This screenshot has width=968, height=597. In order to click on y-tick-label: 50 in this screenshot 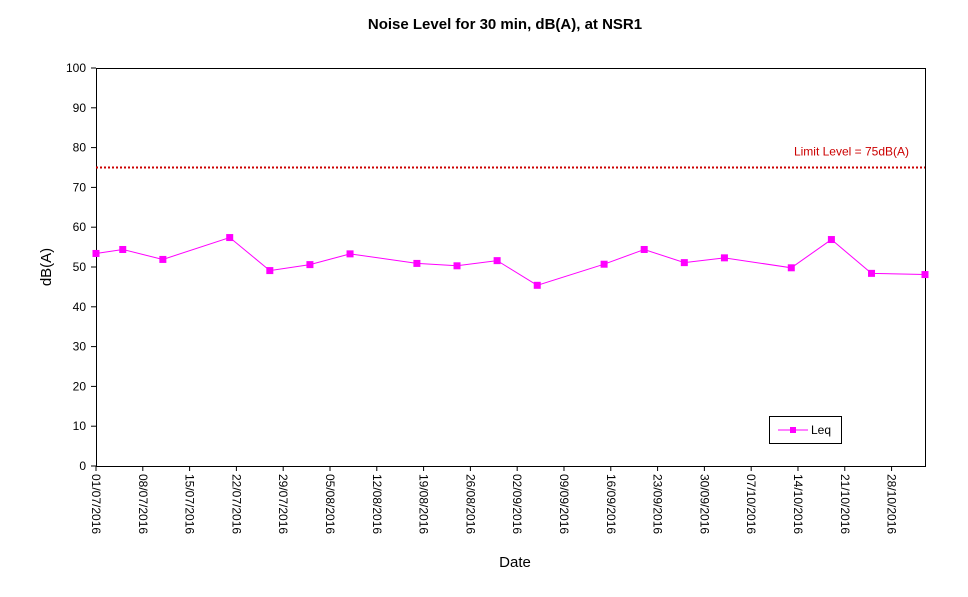, I will do `click(80, 267)`.